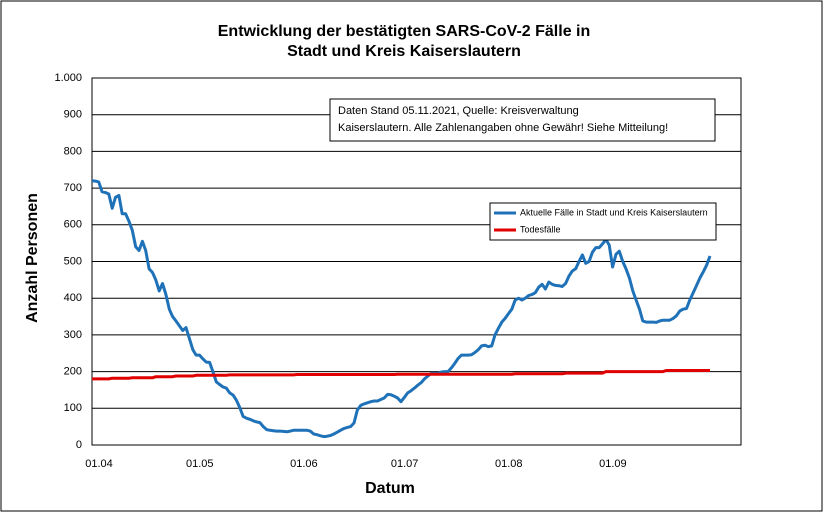 The image size is (824, 513). What do you see at coordinates (73, 261) in the screenshot?
I see `y-tick-label: 500` at bounding box center [73, 261].